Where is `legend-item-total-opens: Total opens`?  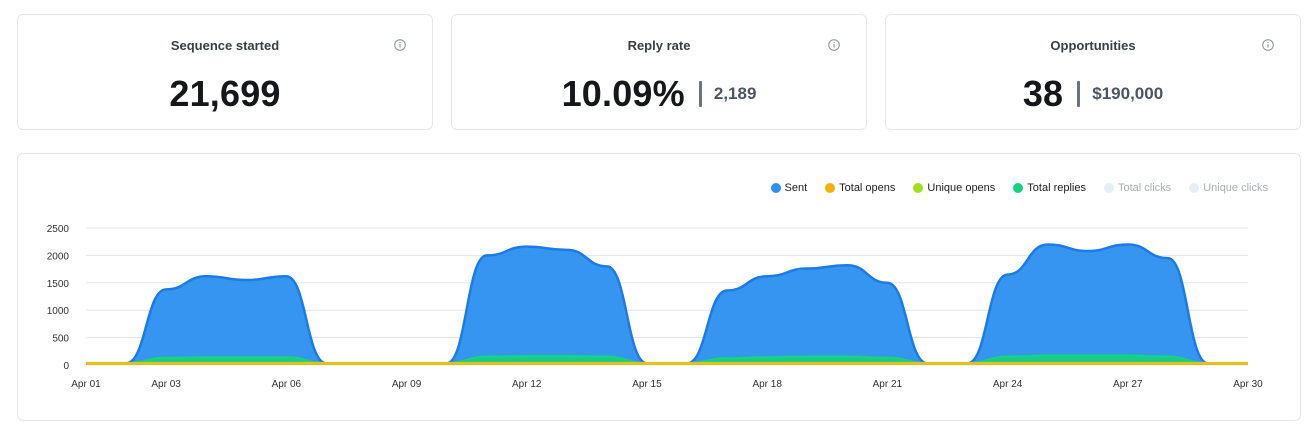
legend-item-total-opens: Total opens is located at coordinates (860, 188).